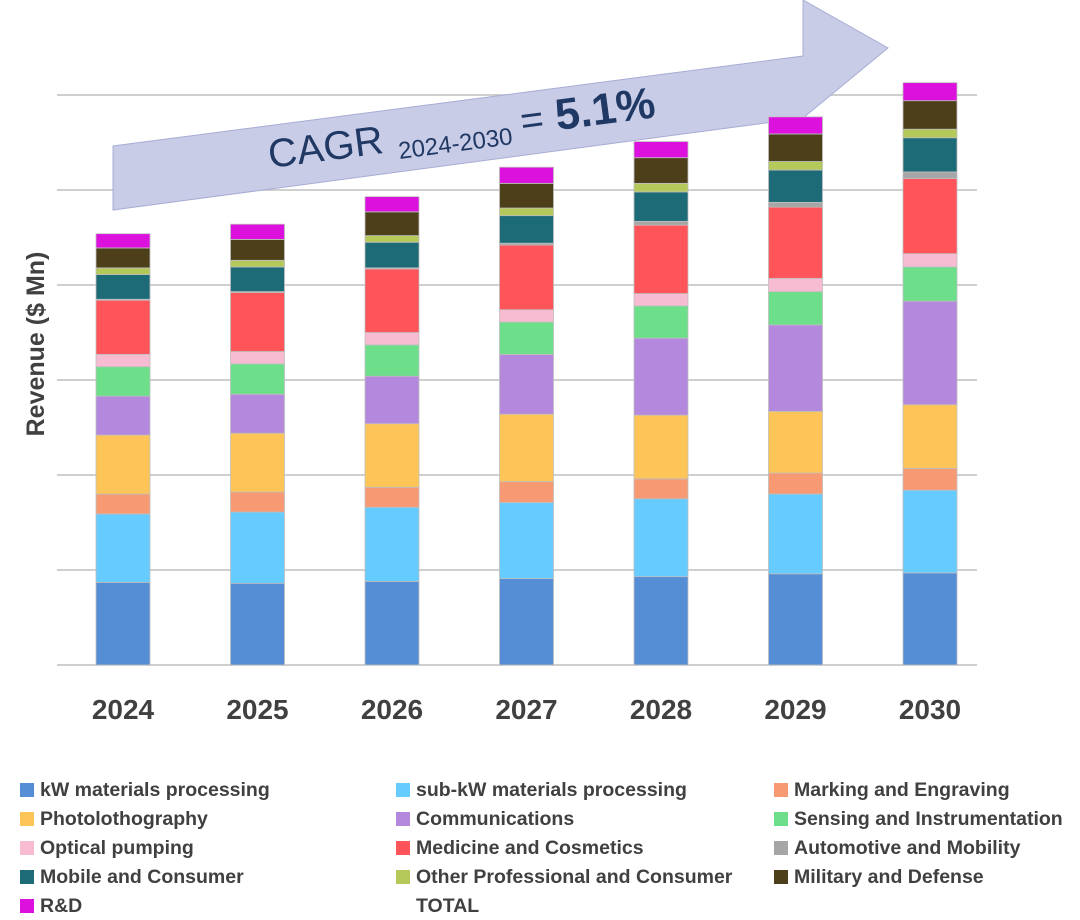  Describe the element at coordinates (392, 709) in the screenshot. I see `x-tick-label: 2026` at that location.